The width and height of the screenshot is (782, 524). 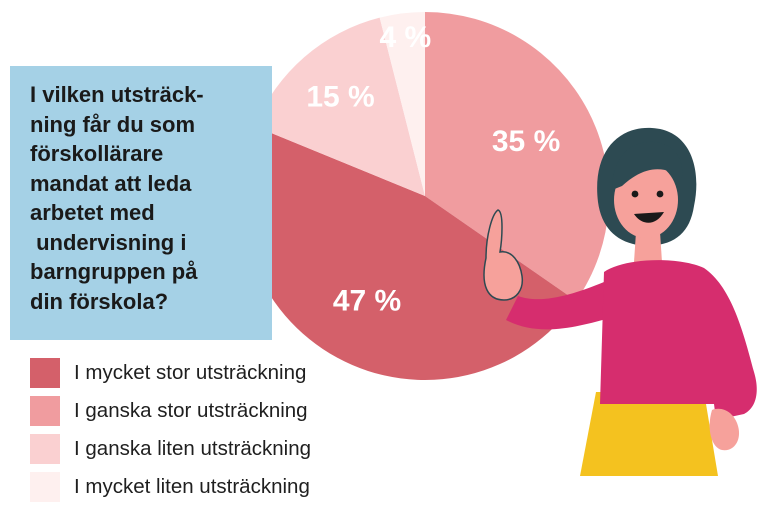 What do you see at coordinates (660, 194) in the screenshot?
I see `woman-eye-right` at bounding box center [660, 194].